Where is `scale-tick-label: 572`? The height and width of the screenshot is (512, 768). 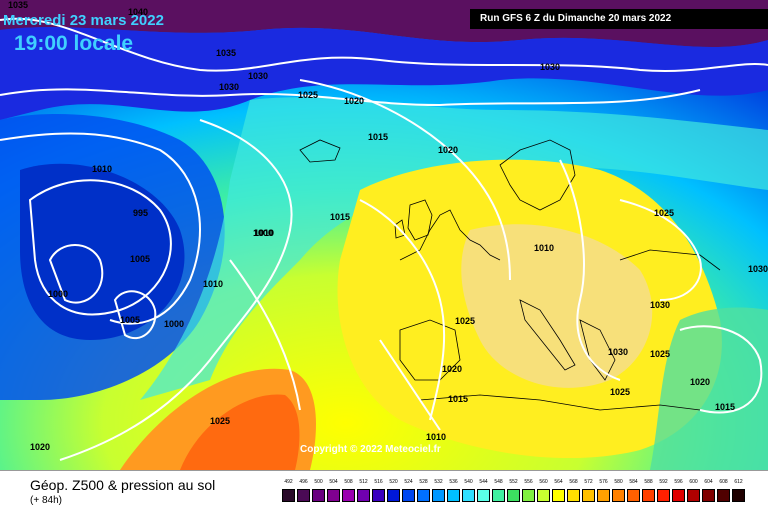 scale-tick-label: 572 is located at coordinates (588, 482).